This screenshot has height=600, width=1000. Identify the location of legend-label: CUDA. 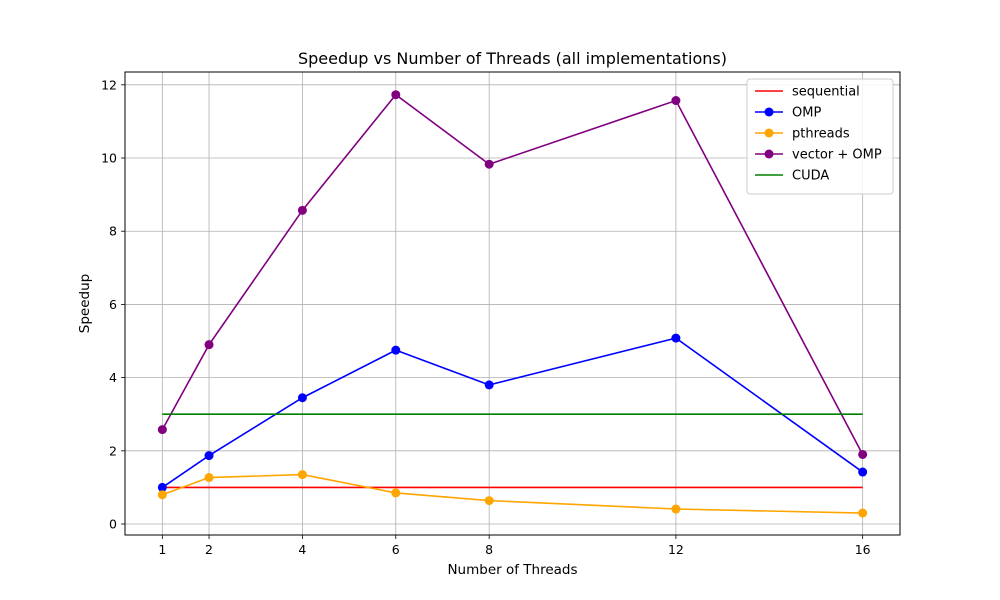
(810, 176).